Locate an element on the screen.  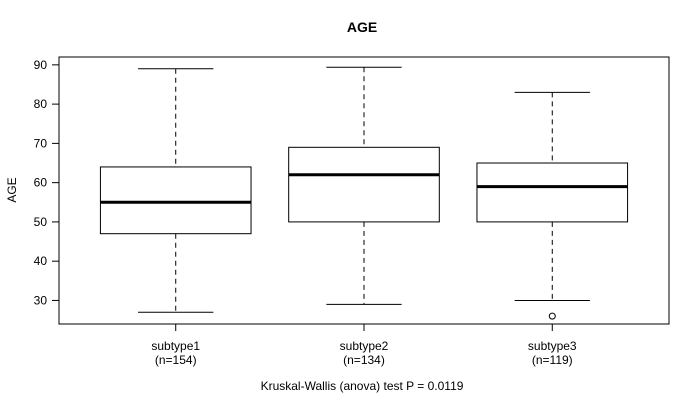
x-count-label-subtype2: (n=134) is located at coordinates (364, 360).